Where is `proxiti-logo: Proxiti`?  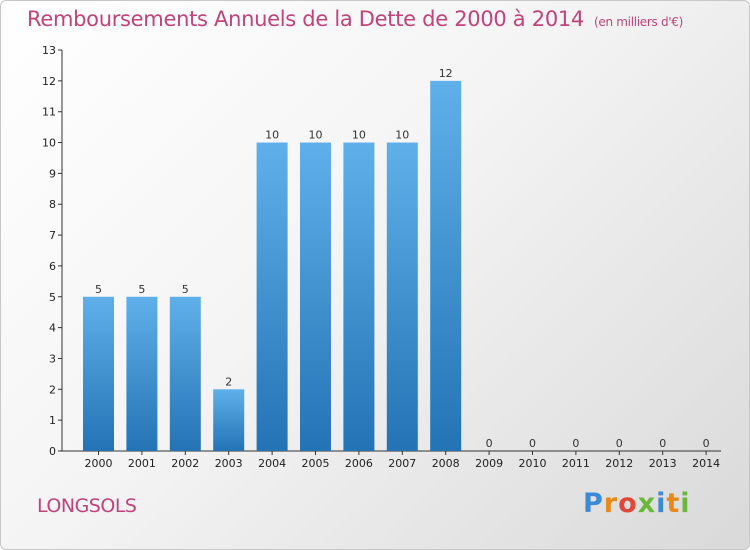 proxiti-logo: Proxiti is located at coordinates (637, 503).